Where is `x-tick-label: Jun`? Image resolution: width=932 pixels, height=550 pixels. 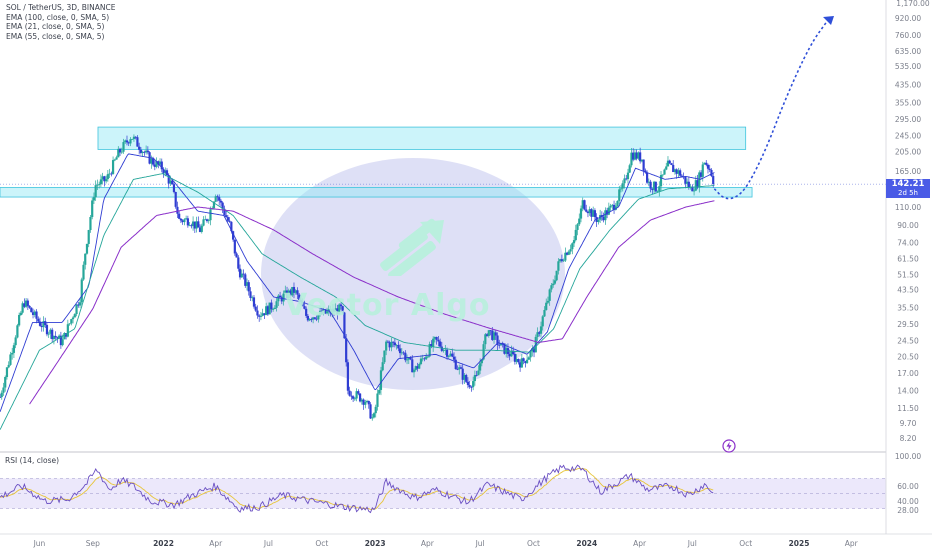 x-tick-label: Jun is located at coordinates (39, 543).